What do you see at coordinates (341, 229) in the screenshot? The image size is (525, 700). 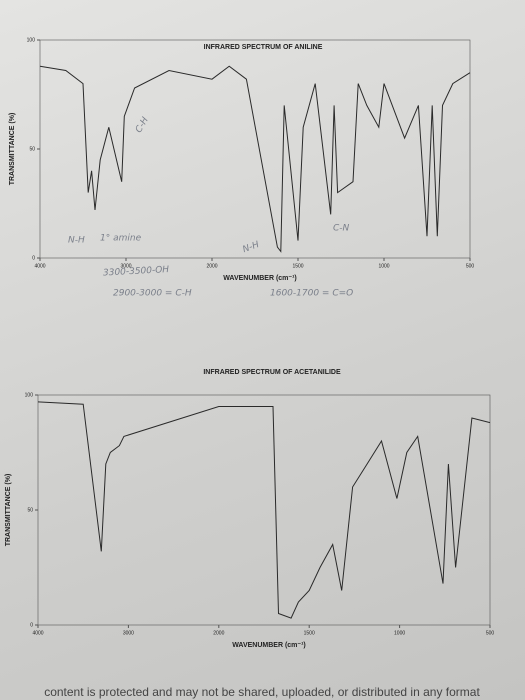 I see `handwritten-note: C-N` at bounding box center [341, 229].